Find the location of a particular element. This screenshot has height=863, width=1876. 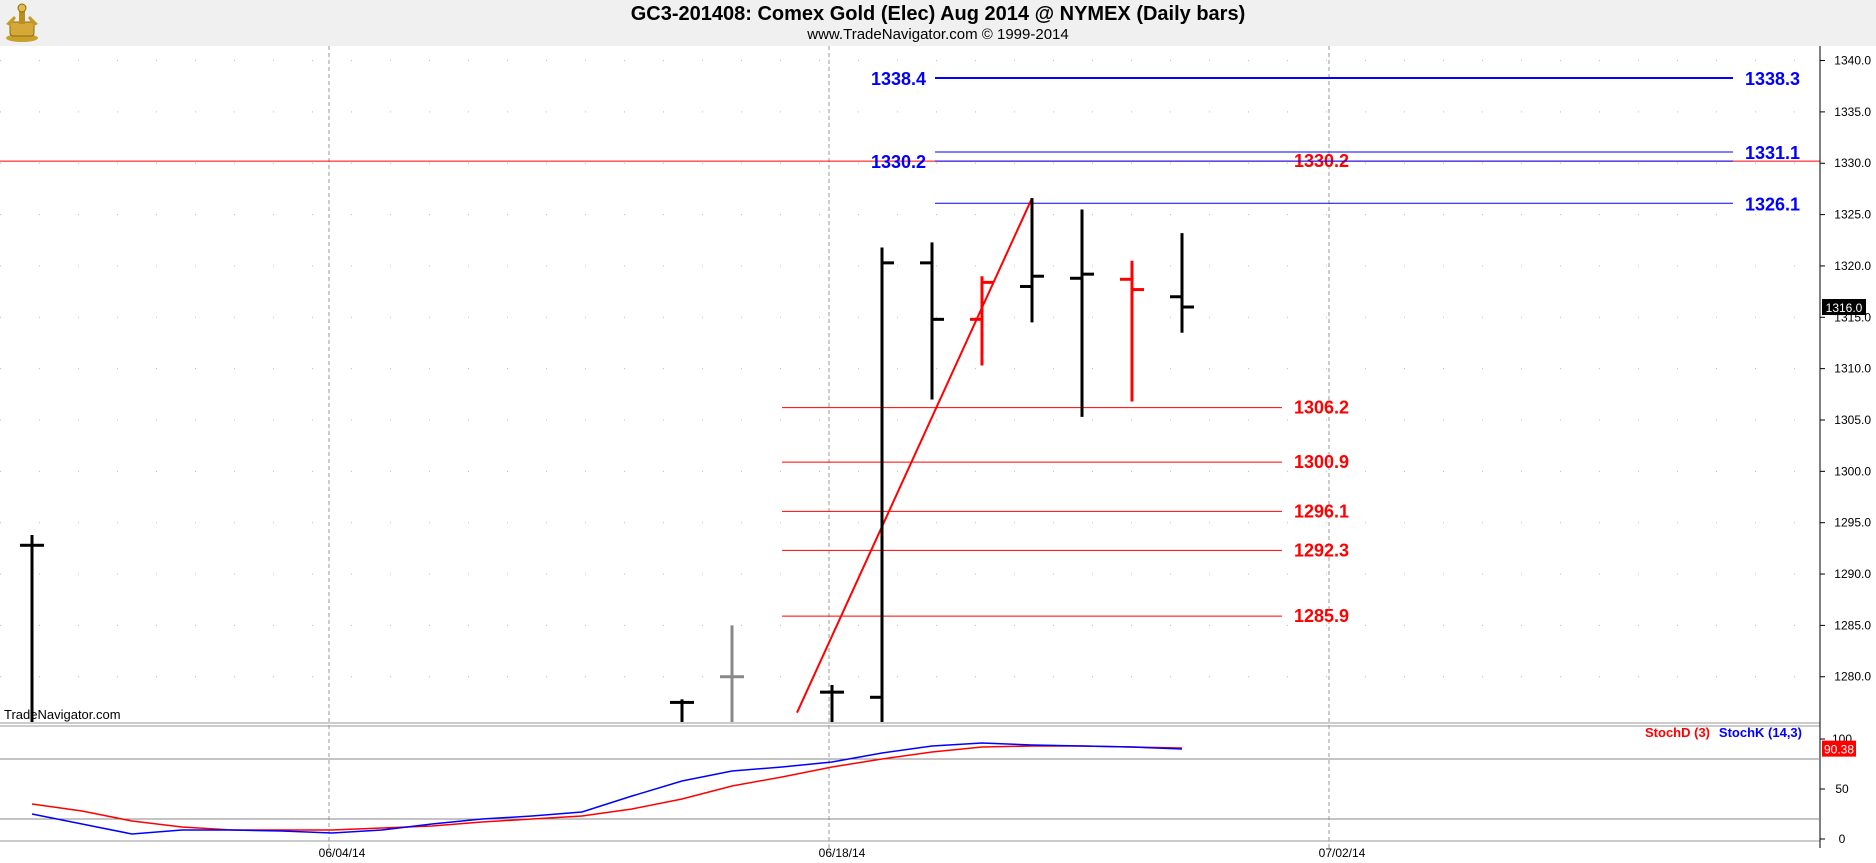

price-tick-label: 1305.0 is located at coordinates (1852, 420).